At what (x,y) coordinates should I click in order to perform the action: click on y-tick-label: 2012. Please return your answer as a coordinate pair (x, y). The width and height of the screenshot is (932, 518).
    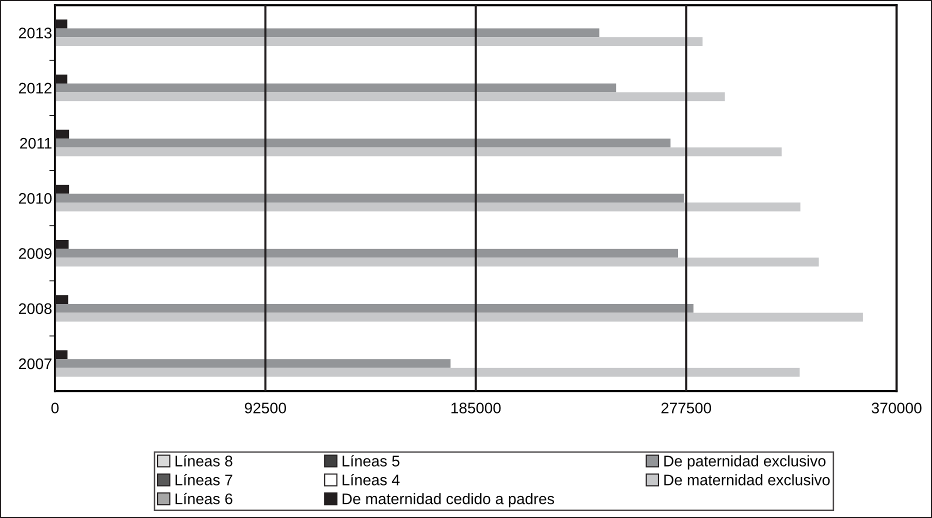
    Looking at the image, I should click on (35, 88).